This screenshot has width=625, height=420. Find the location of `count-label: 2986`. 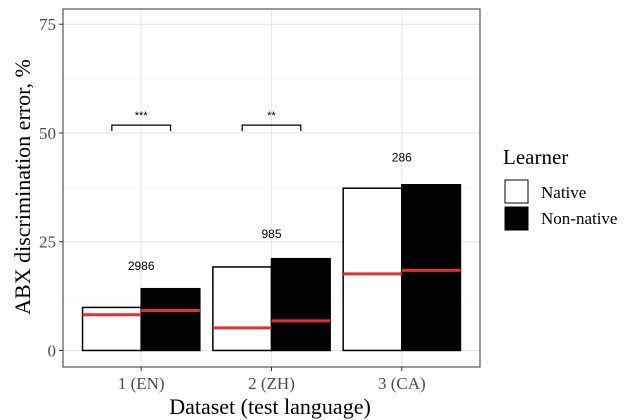

count-label: 2986 is located at coordinates (141, 266).